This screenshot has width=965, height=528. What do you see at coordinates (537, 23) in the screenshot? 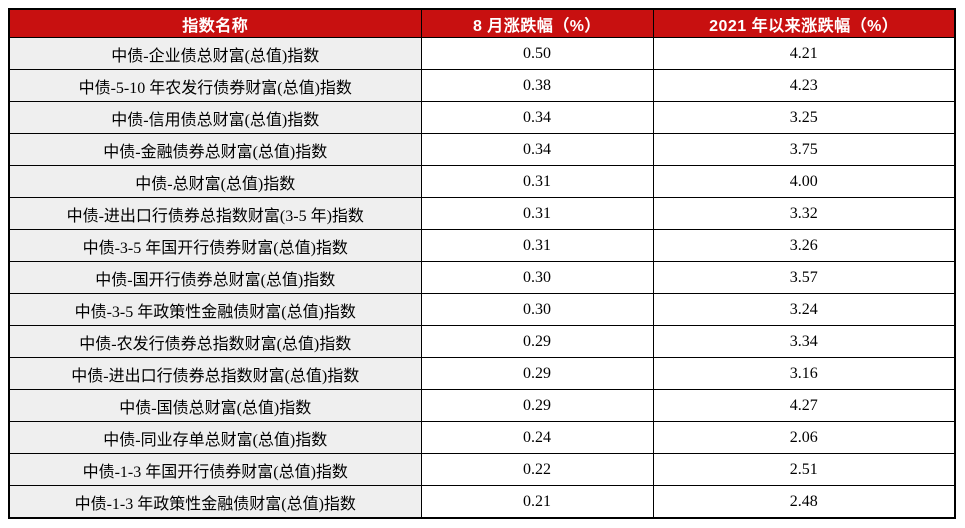
I see `column-header-aug-change: 8 月涨跌幅（%）` at bounding box center [537, 23].